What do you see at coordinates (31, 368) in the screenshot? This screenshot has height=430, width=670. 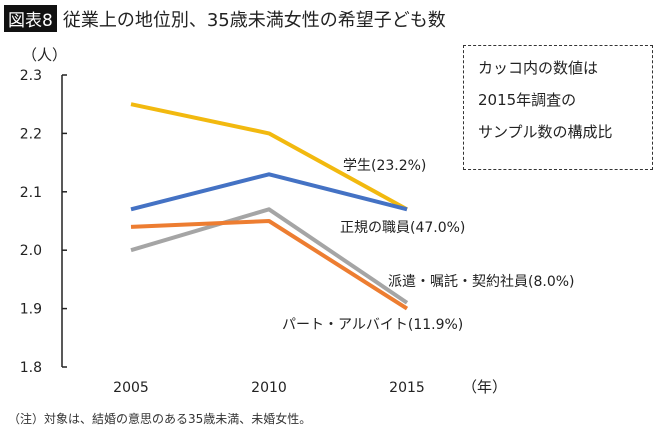 I see `y-tick-label: 1.8` at bounding box center [31, 368].